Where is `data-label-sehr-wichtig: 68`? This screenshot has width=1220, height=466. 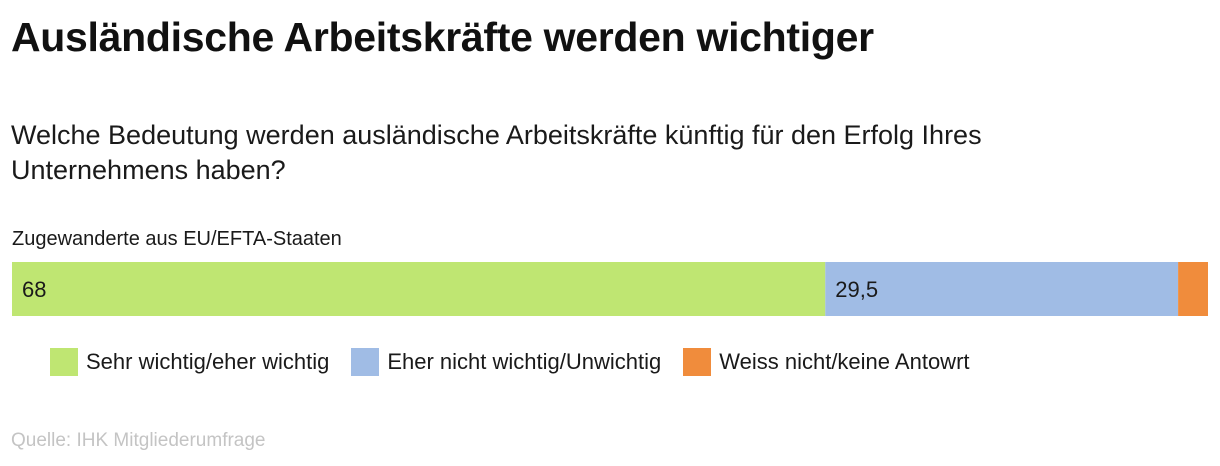 data-label-sehr-wichtig: 68 is located at coordinates (34, 289).